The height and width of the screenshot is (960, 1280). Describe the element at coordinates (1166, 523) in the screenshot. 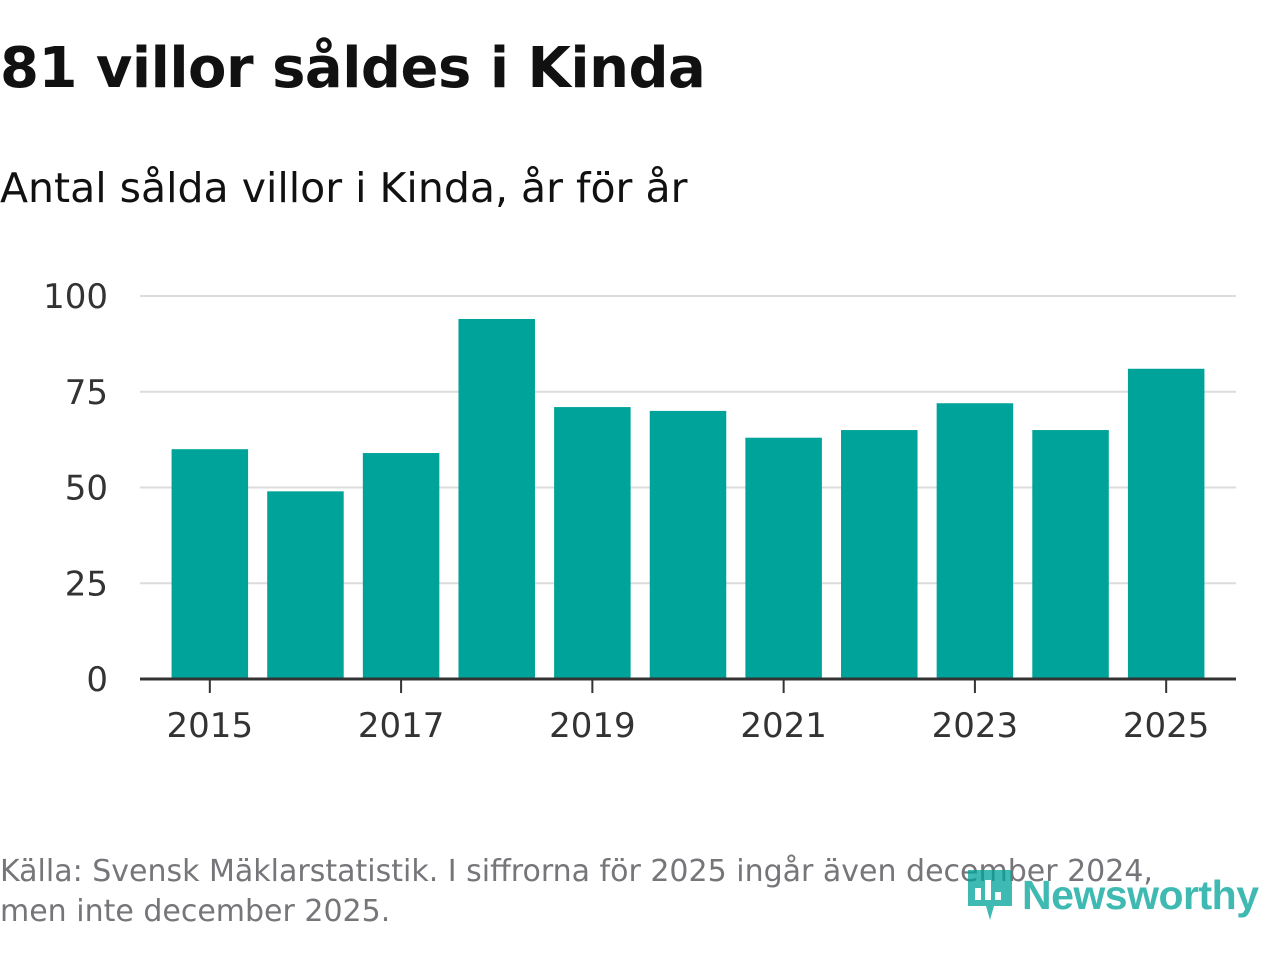

I see `bar-2025` at that location.